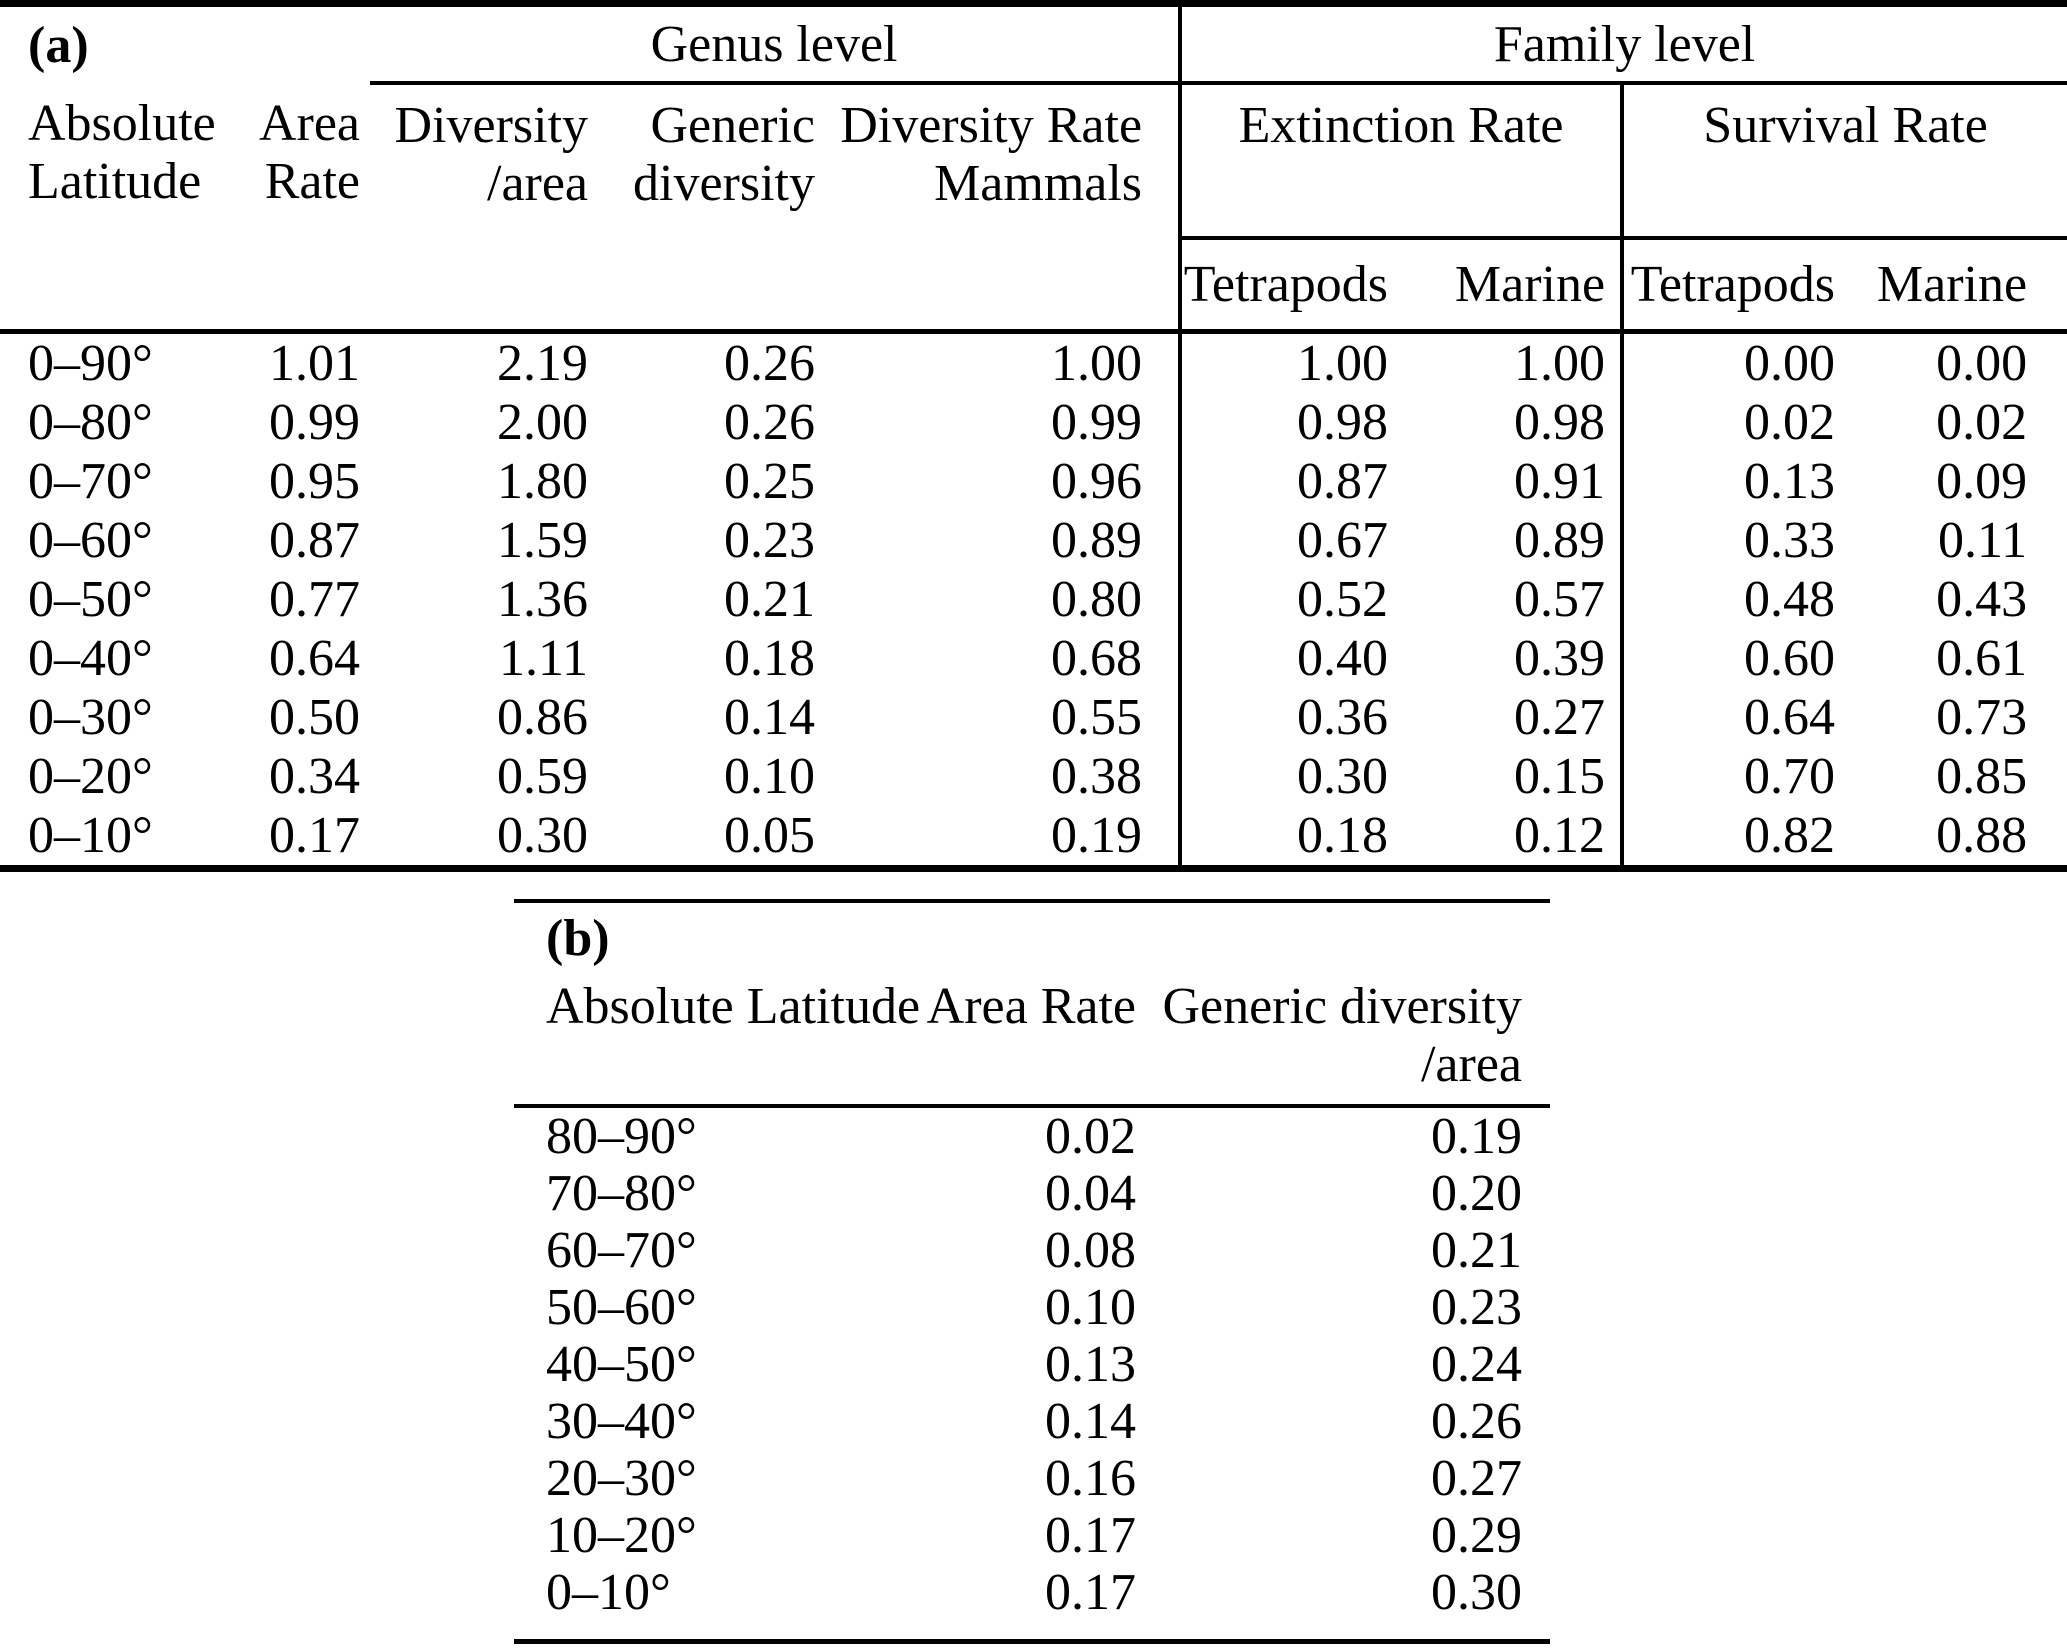 Image resolution: width=2067 pixels, height=1651 pixels. What do you see at coordinates (621, 1364) in the screenshot?
I see `cell-latitude: 40–50°` at bounding box center [621, 1364].